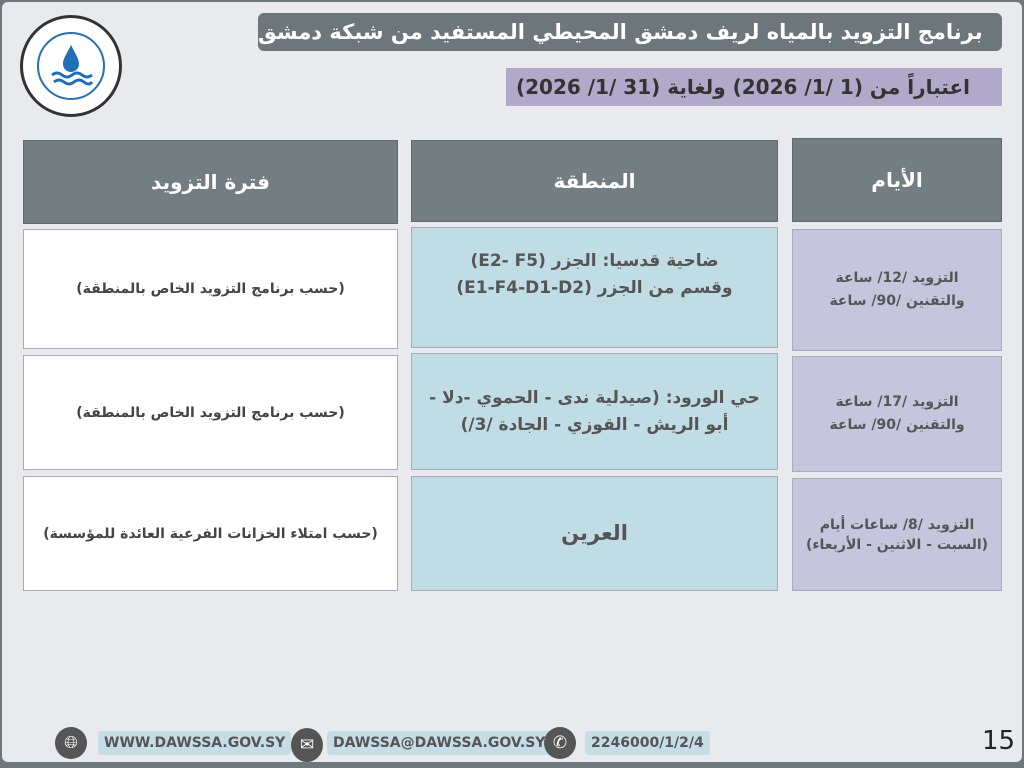 The width and height of the screenshot is (1024, 768). What do you see at coordinates (195, 743) in the screenshot?
I see `website-link: WWW.DAWSSA.GOV.SY` at bounding box center [195, 743].